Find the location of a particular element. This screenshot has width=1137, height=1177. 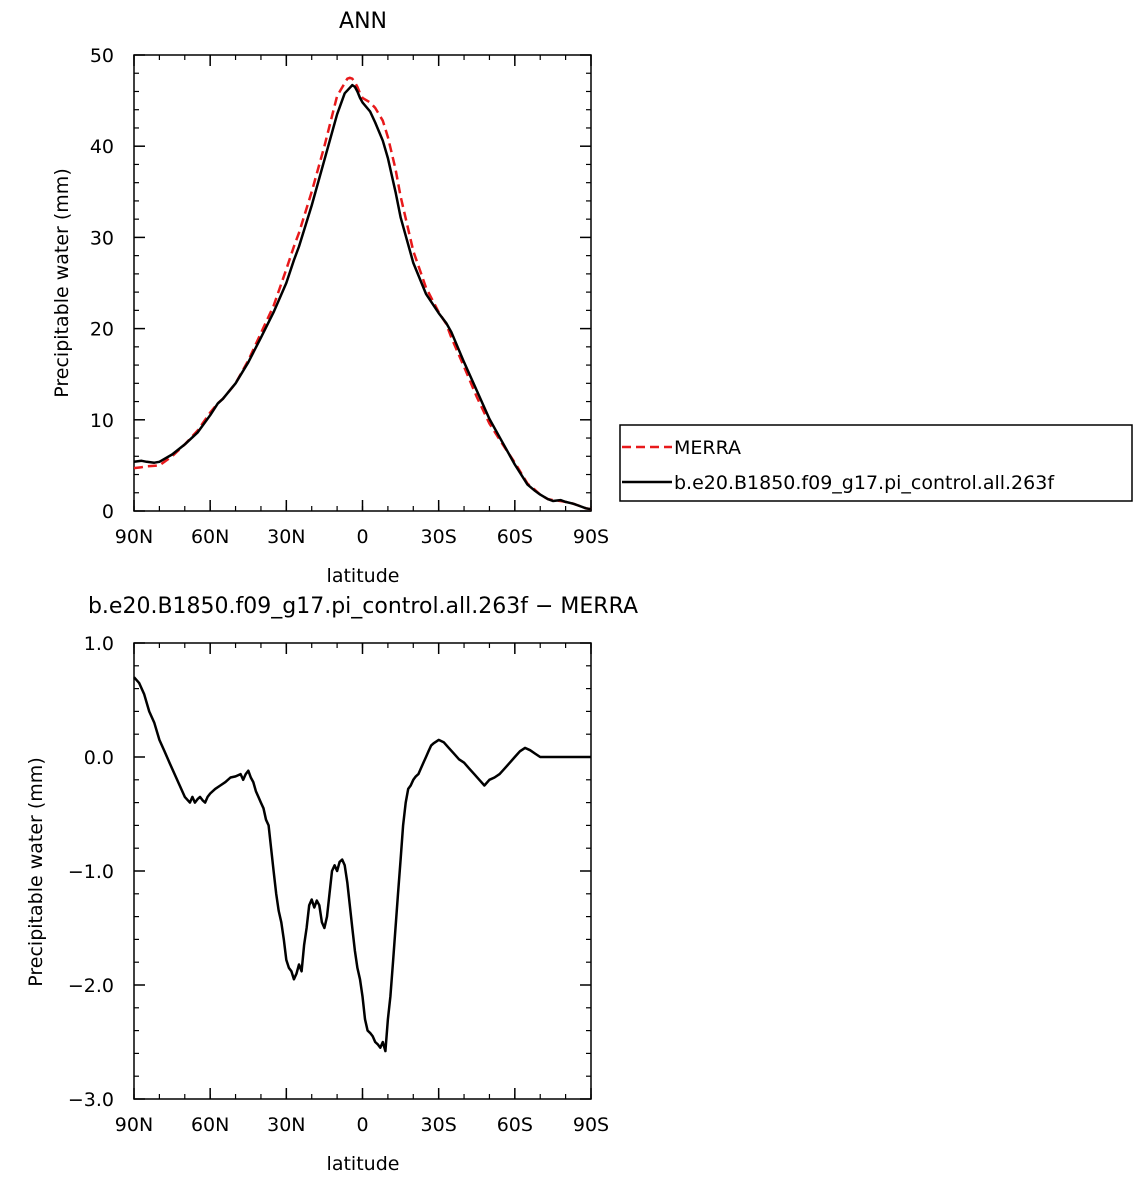

top-x-axis-title: latitude is located at coordinates (363, 576).